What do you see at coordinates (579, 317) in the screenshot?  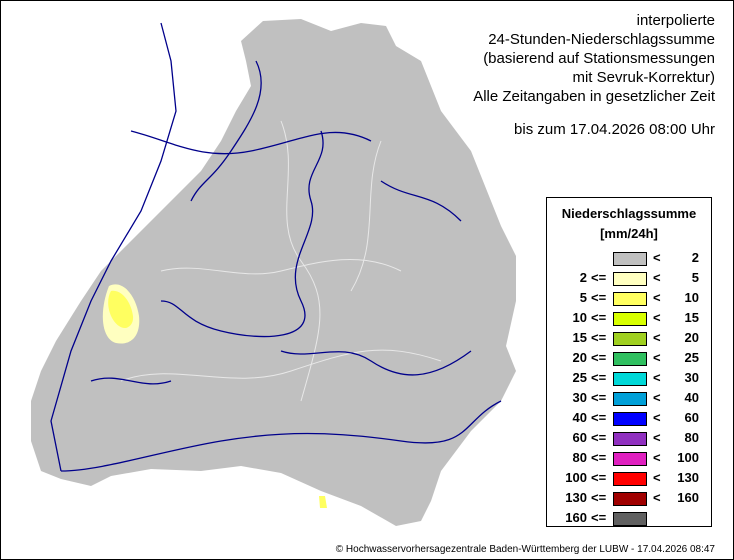 I see `legend-lower-bound: 10` at bounding box center [579, 317].